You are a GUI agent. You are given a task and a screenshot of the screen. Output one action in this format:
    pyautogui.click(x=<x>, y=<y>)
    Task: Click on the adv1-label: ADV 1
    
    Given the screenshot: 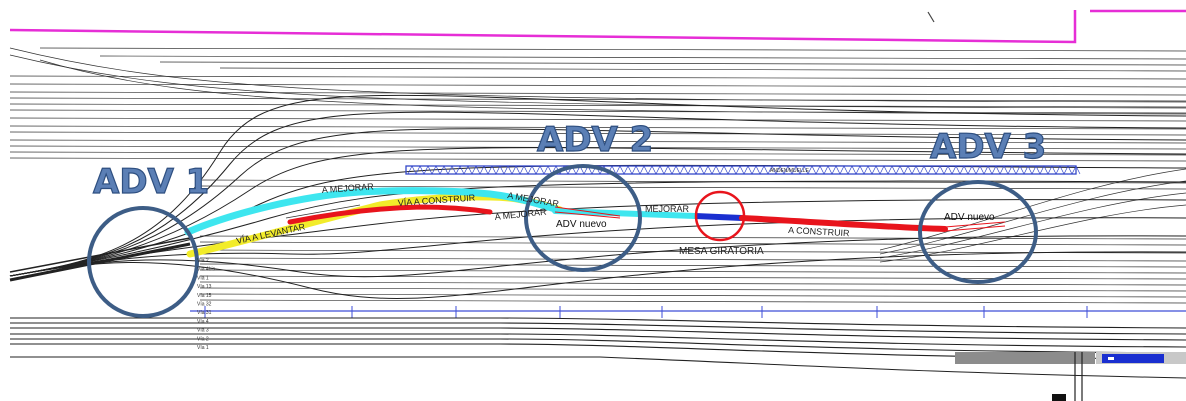 What is the action you would take?
    pyautogui.click(x=151, y=182)
    